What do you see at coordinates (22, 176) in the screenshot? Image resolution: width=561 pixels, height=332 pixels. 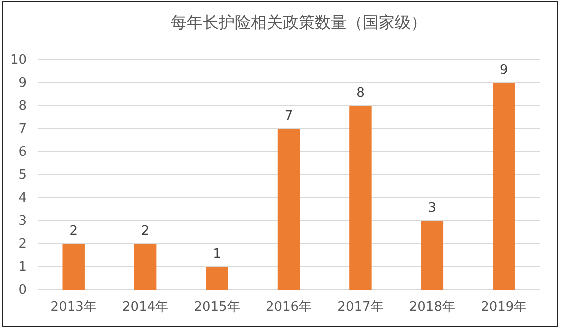 I see `y-tick-label: 5` at bounding box center [22, 176].